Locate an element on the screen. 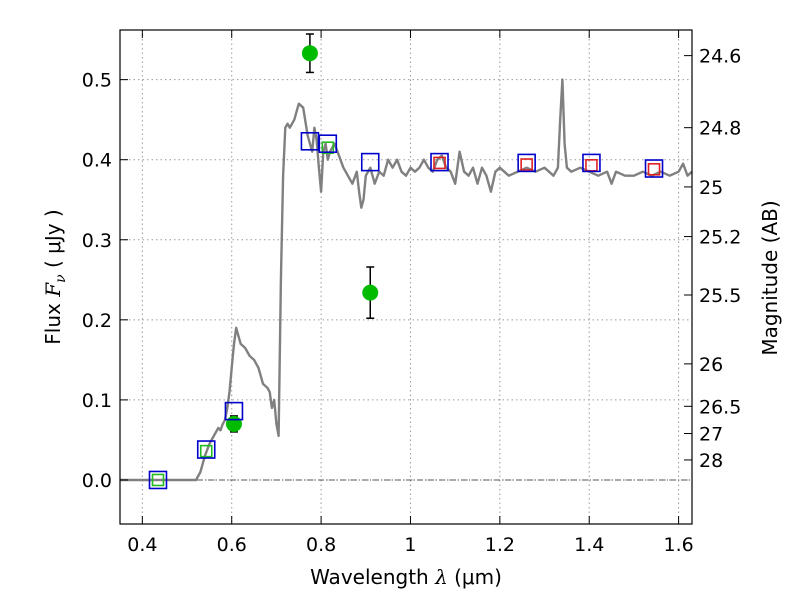 Image resolution: width=800 pixels, height=600 pixels. mag-tick-label: 25 is located at coordinates (711, 188).